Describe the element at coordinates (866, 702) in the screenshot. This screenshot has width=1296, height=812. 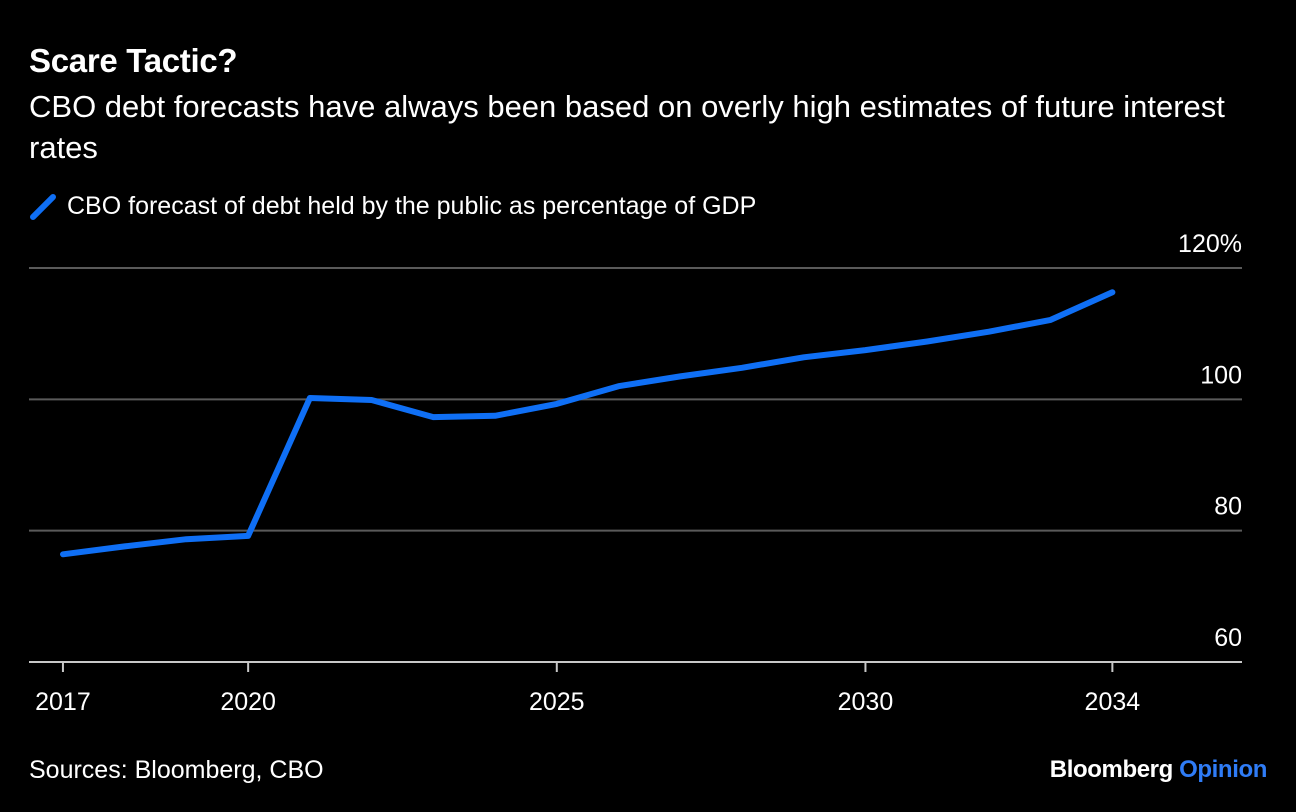
I see `x-tick-label: 2030` at that location.